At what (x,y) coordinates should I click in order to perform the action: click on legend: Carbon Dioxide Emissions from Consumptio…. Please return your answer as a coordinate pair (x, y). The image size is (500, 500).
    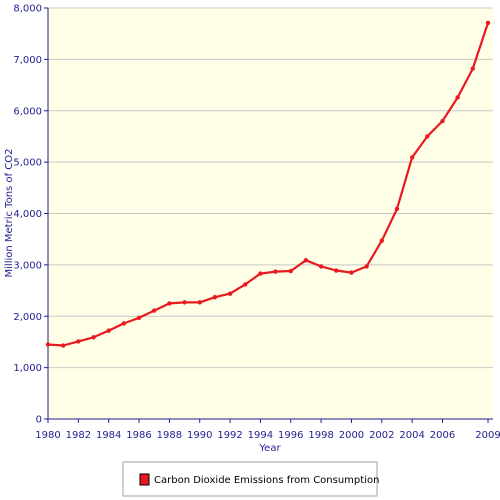
    Looking at the image, I should click on (250, 479).